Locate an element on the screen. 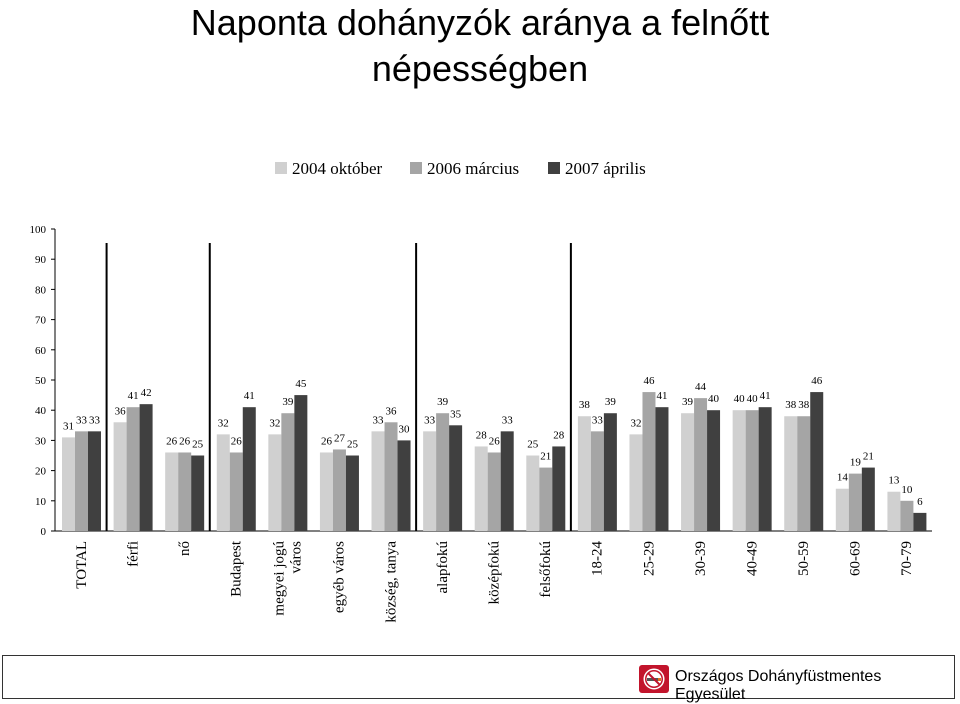 This screenshot has height=704, width=960. x-category-label: 18-24 is located at coordinates (598, 558).